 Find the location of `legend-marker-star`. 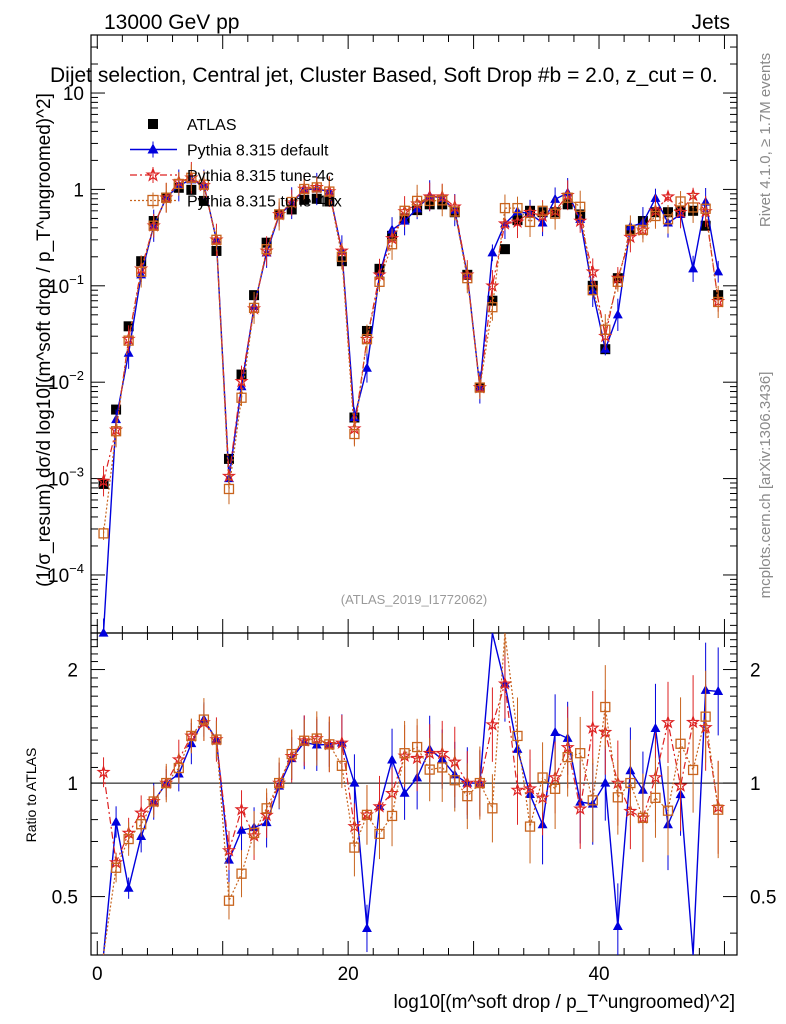

legend-marker-star is located at coordinates (153, 174).